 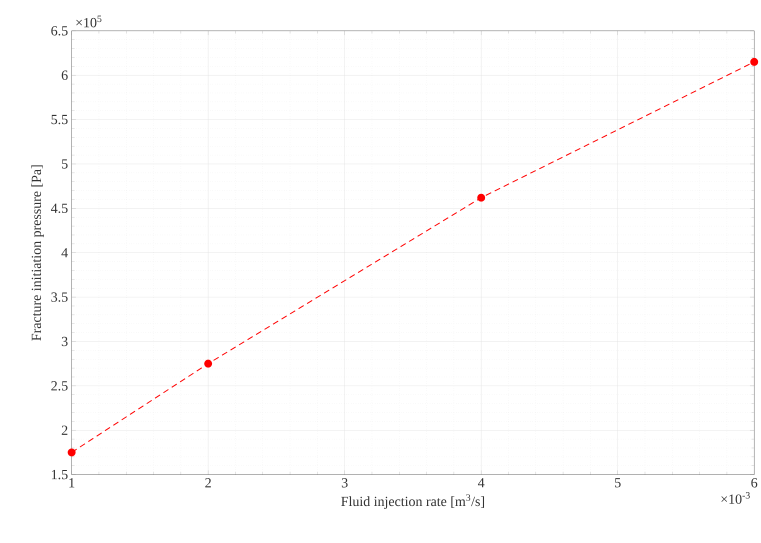 I want to click on y-axis-title: Fracture initiation pressure [Pa], so click(x=37, y=253).